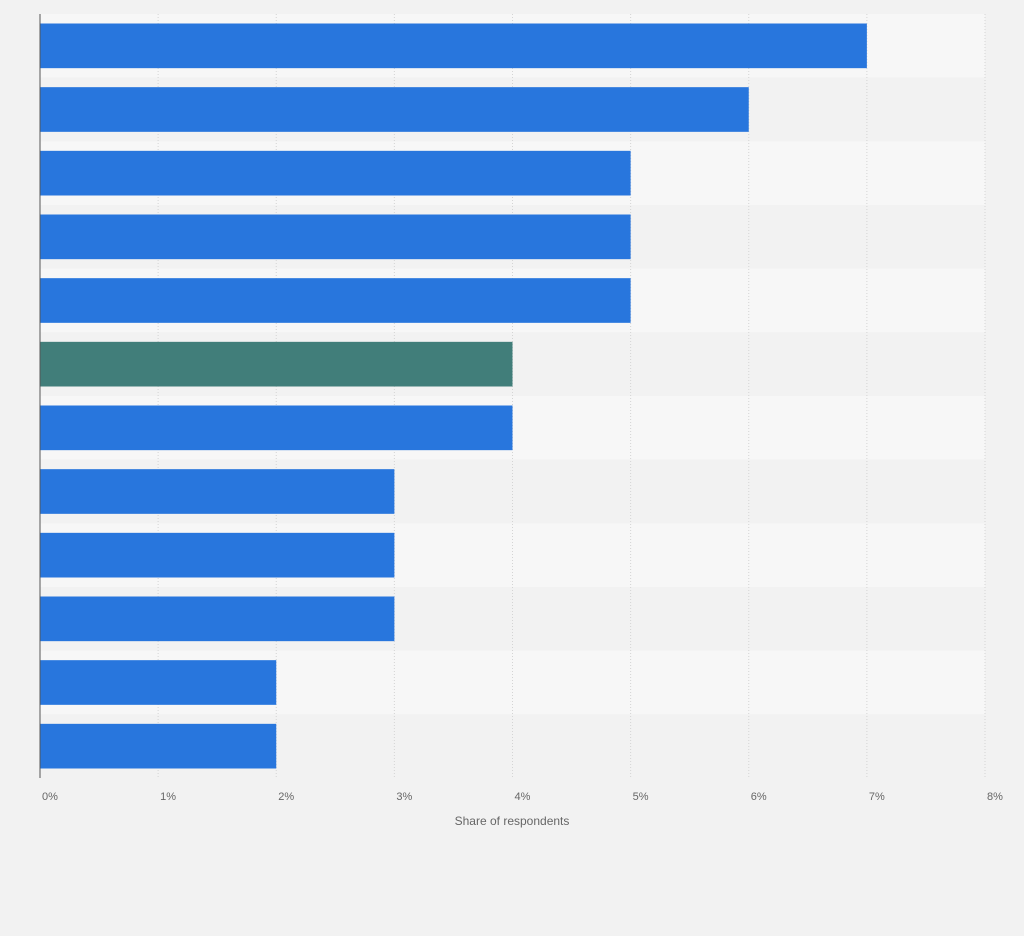  Describe the element at coordinates (877, 797) in the screenshot. I see `x-tick-label: 7%` at that location.